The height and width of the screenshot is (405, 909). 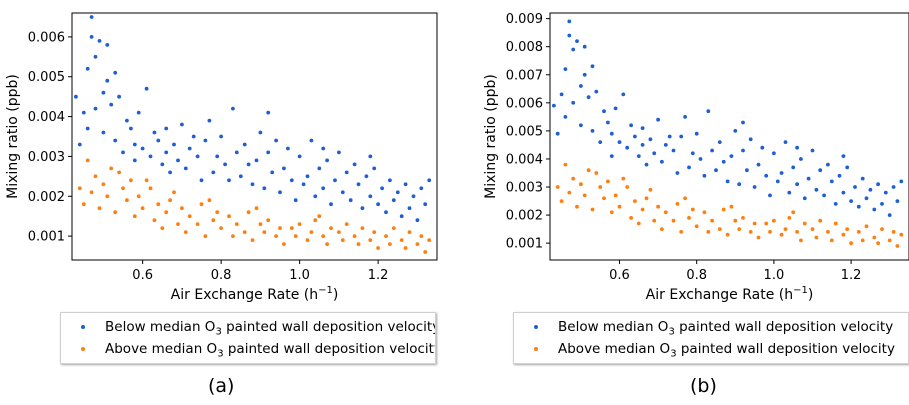 What do you see at coordinates (524, 188) in the screenshot?
I see `y-tick-label: 0.003` at bounding box center [524, 188].